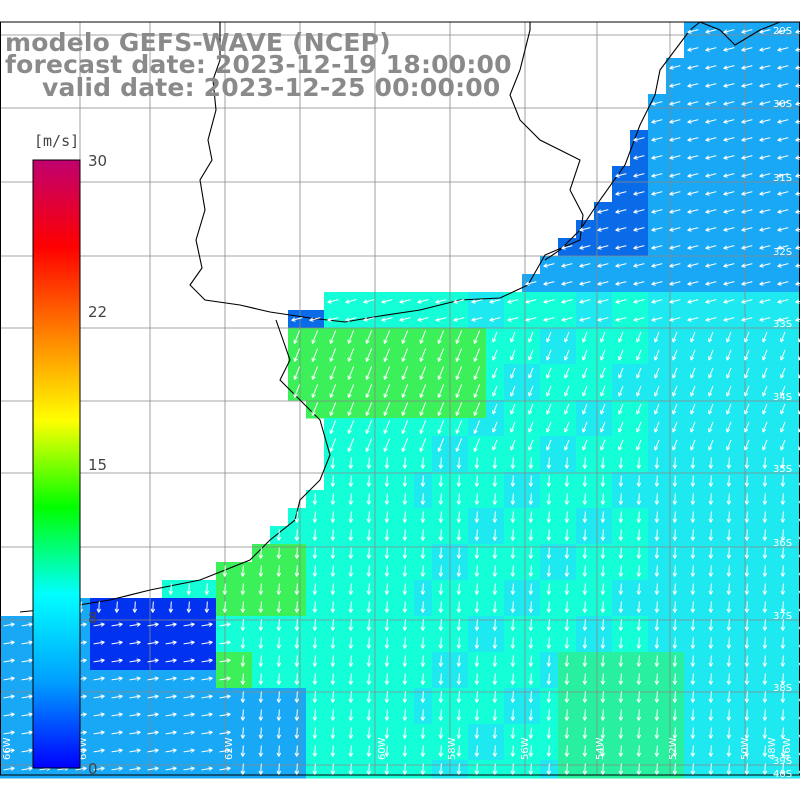 The image size is (800, 800). Describe the element at coordinates (772, 748) in the screenshot. I see `longitude-label: 48W` at that location.